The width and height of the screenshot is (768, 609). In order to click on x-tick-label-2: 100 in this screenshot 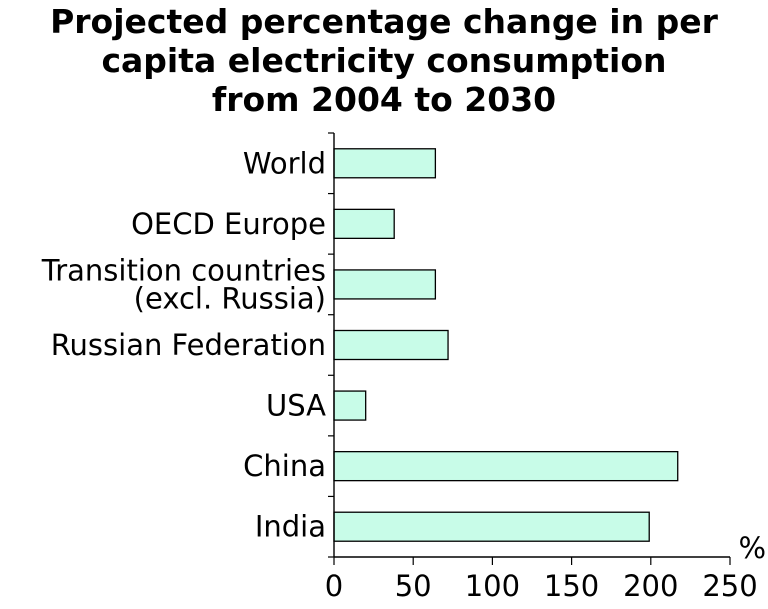, I will do `click(492, 586)`.